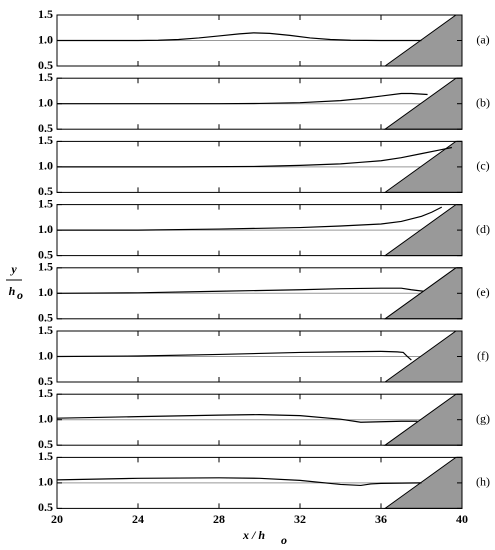 This screenshot has height=550, width=495. I want to click on x-tick-label: 20, so click(57, 519).